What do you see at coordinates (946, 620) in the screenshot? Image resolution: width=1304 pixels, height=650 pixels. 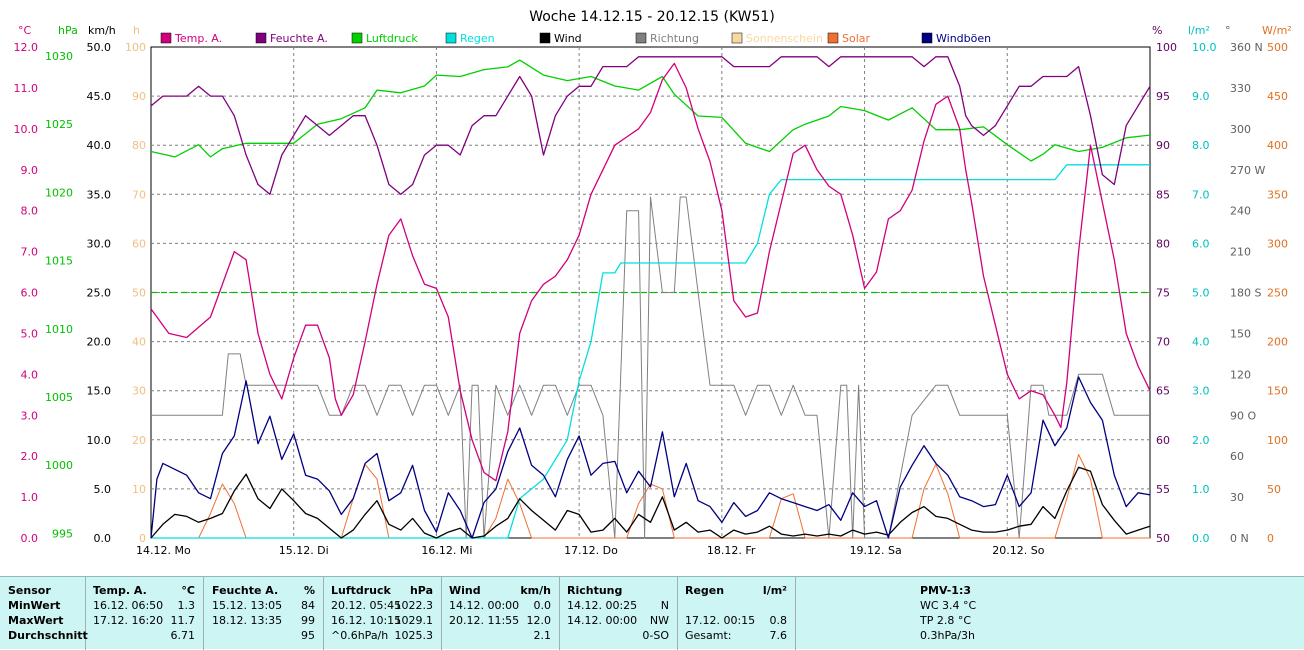 I see `pmv-dew-point: TP 2.8 °C` at bounding box center [946, 620].